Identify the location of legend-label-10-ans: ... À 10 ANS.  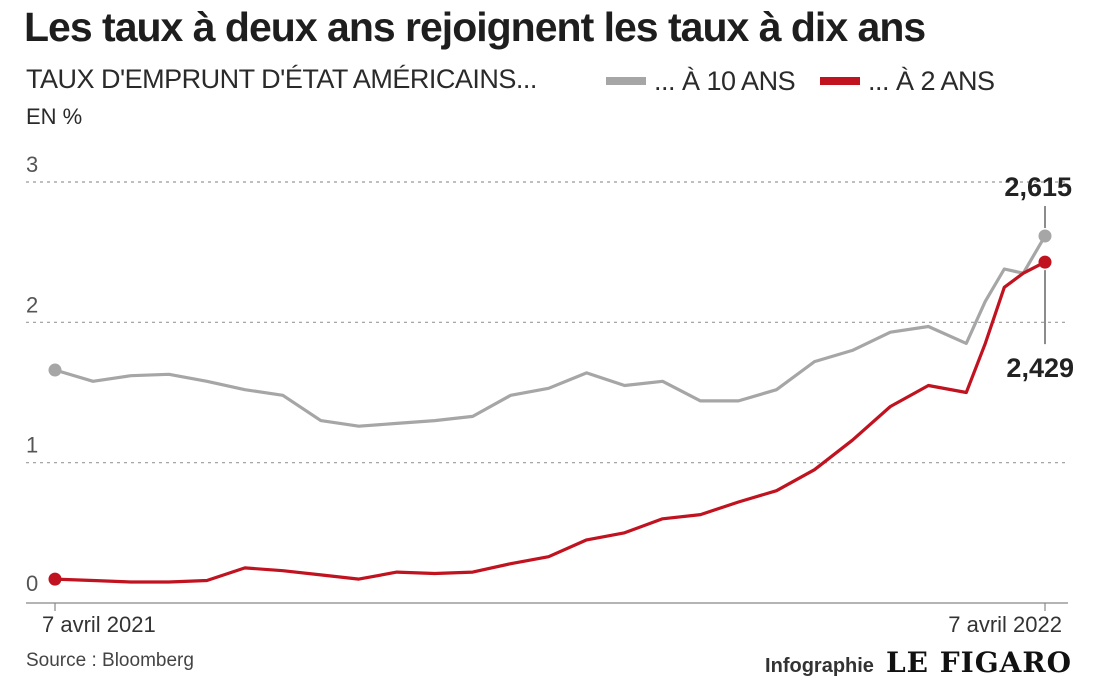
(725, 80).